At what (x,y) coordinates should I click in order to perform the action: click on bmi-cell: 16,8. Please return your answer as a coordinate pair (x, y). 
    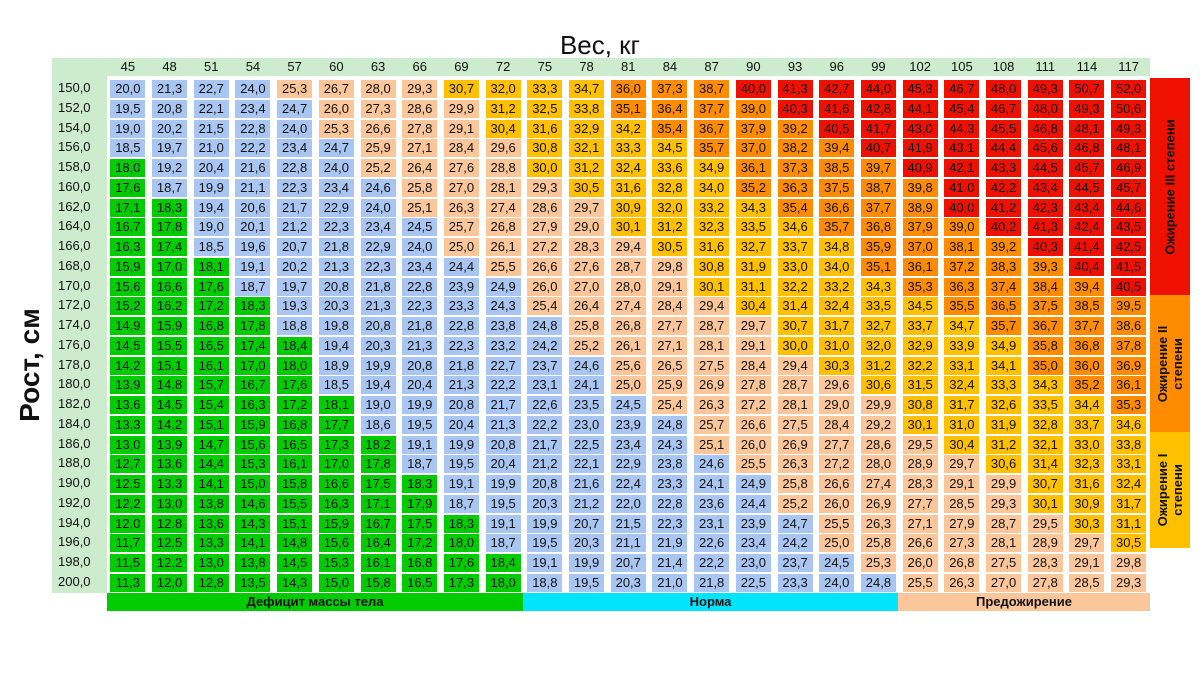
    Looking at the image, I should click on (211, 326).